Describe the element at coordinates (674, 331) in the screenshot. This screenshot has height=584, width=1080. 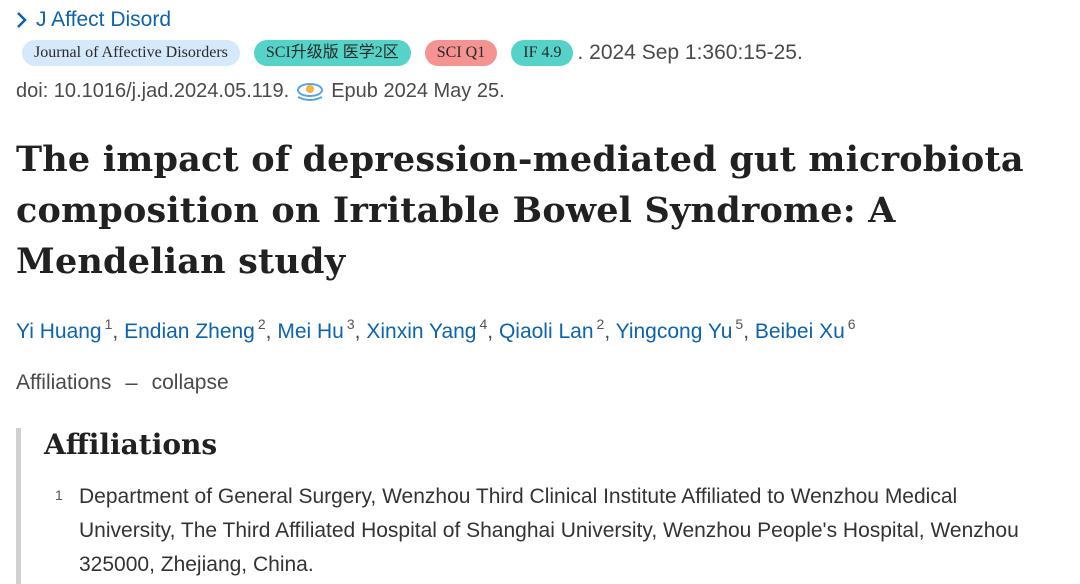
I see `author-link: Yingcong Yu` at that location.